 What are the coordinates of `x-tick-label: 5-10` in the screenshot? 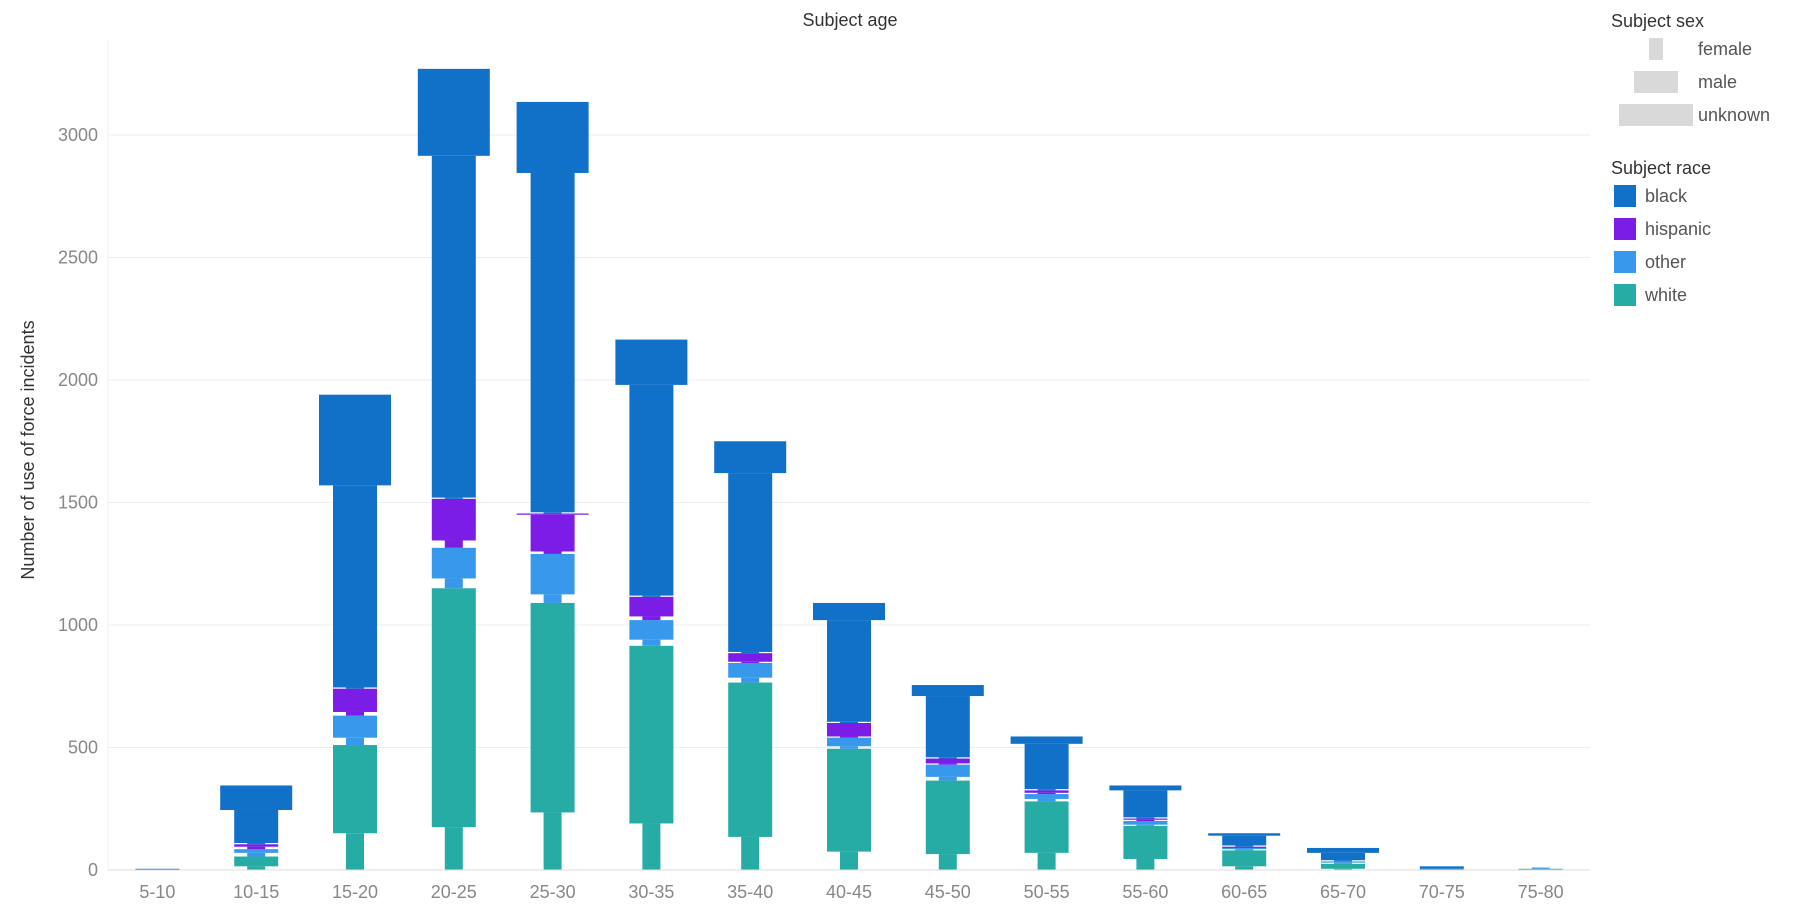 It's located at (157, 892).